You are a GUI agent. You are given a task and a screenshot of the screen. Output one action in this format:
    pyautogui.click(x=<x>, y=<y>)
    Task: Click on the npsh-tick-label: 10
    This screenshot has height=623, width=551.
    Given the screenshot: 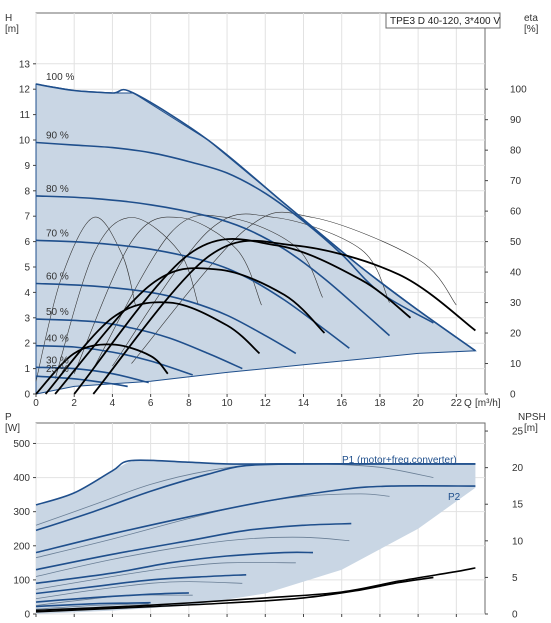 What is the action you would take?
    pyautogui.click(x=518, y=541)
    